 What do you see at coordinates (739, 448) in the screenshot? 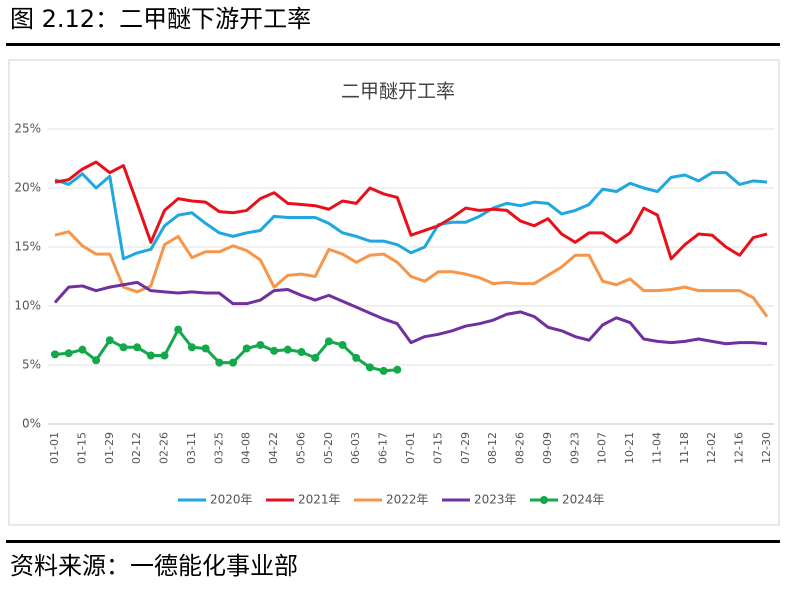
I see `x-tick-label: 12-16` at bounding box center [739, 448].